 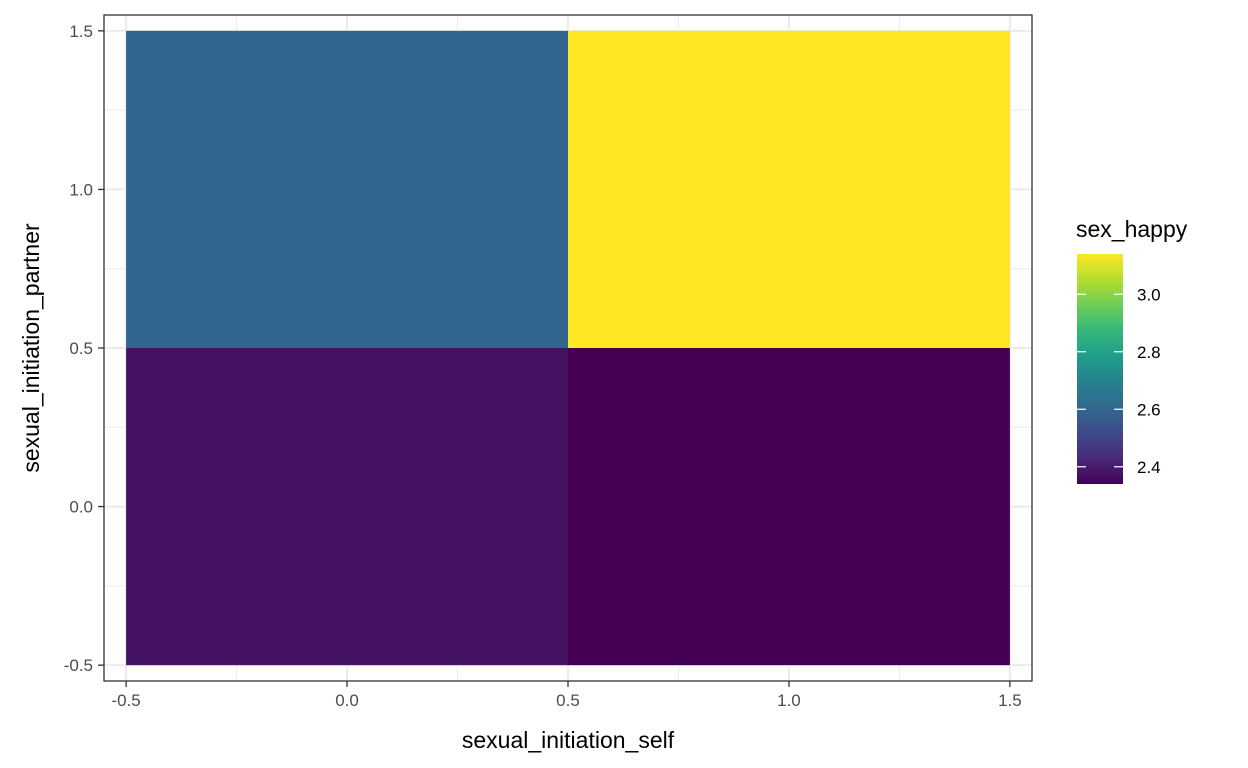 I want to click on y-tick-label-0: -0.5, so click(x=78, y=665).